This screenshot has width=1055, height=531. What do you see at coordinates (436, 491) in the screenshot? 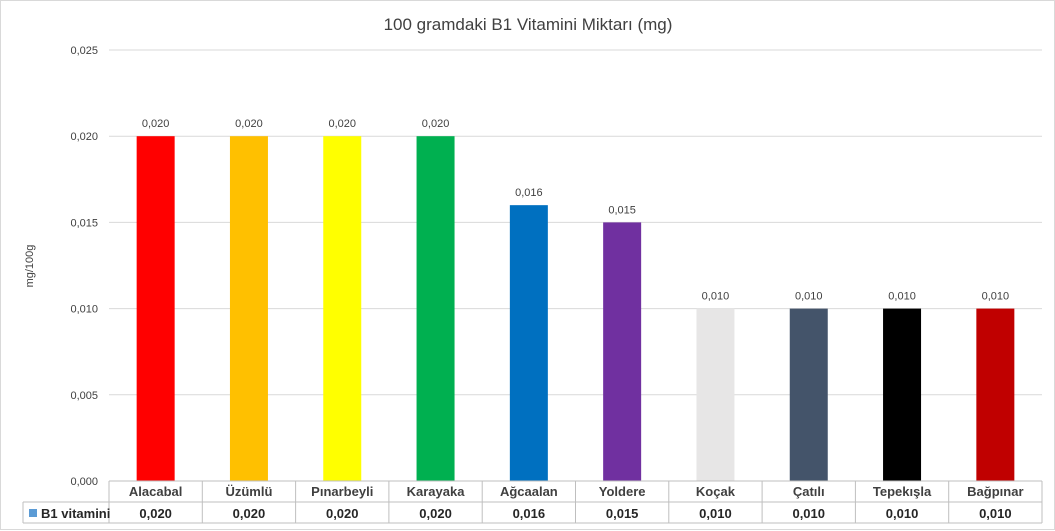
I see `x-tick-label: Karayaka` at bounding box center [436, 491].